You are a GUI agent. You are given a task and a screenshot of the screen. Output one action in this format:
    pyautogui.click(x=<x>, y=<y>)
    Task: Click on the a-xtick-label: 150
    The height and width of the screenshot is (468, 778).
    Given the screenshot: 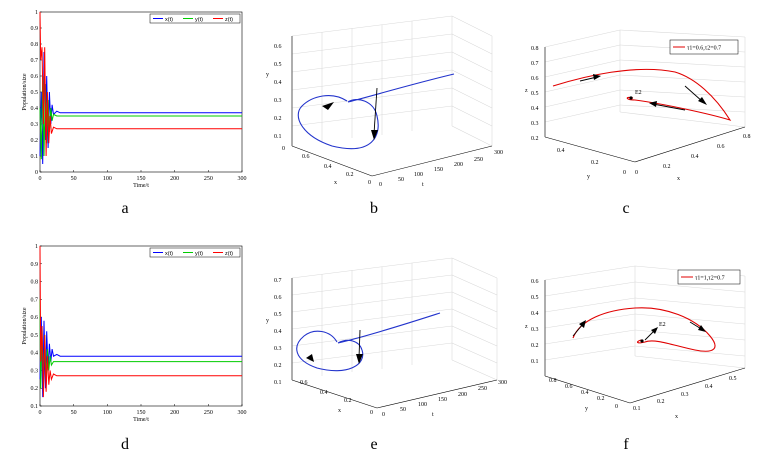 What is the action you would take?
    pyautogui.click(x=141, y=179)
    